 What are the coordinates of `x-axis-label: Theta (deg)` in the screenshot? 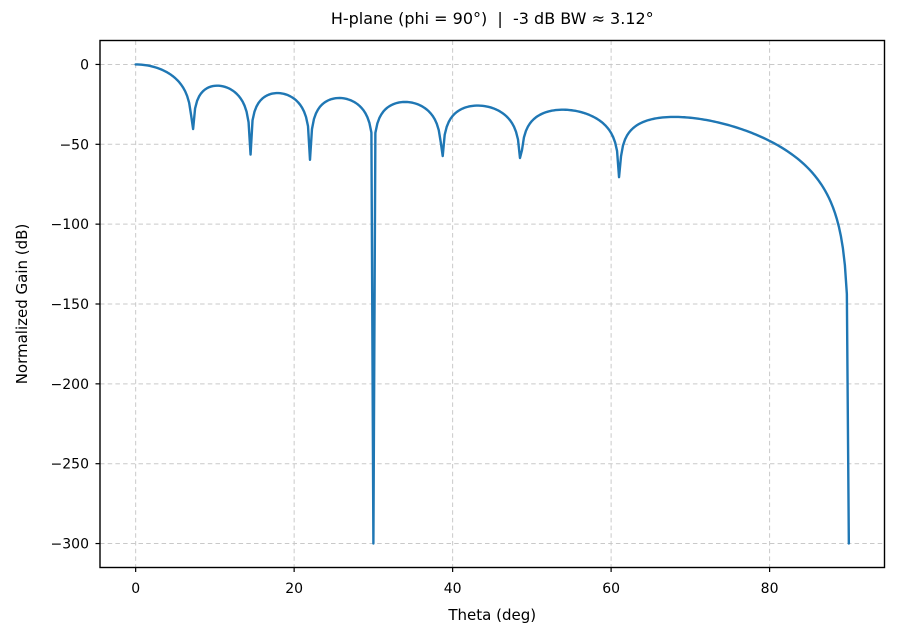 It's located at (491, 615).